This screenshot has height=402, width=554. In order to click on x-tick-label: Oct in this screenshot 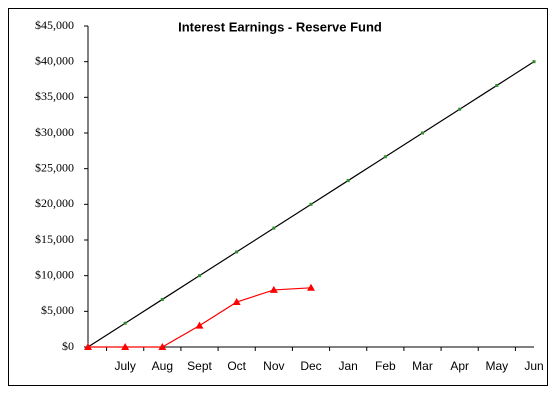, I will do `click(236, 366)`.